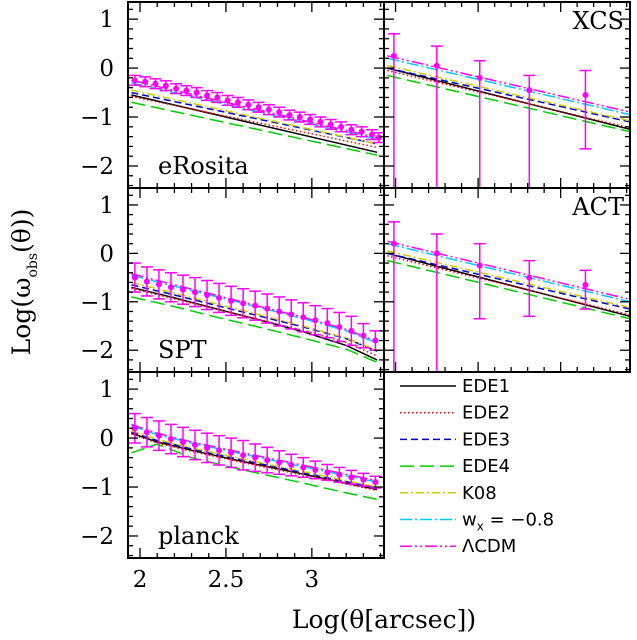 This screenshot has width=637, height=640. What do you see at coordinates (24, 282) in the screenshot?
I see `y-axis-label: Log(ωobs(θ))` at bounding box center [24, 282].